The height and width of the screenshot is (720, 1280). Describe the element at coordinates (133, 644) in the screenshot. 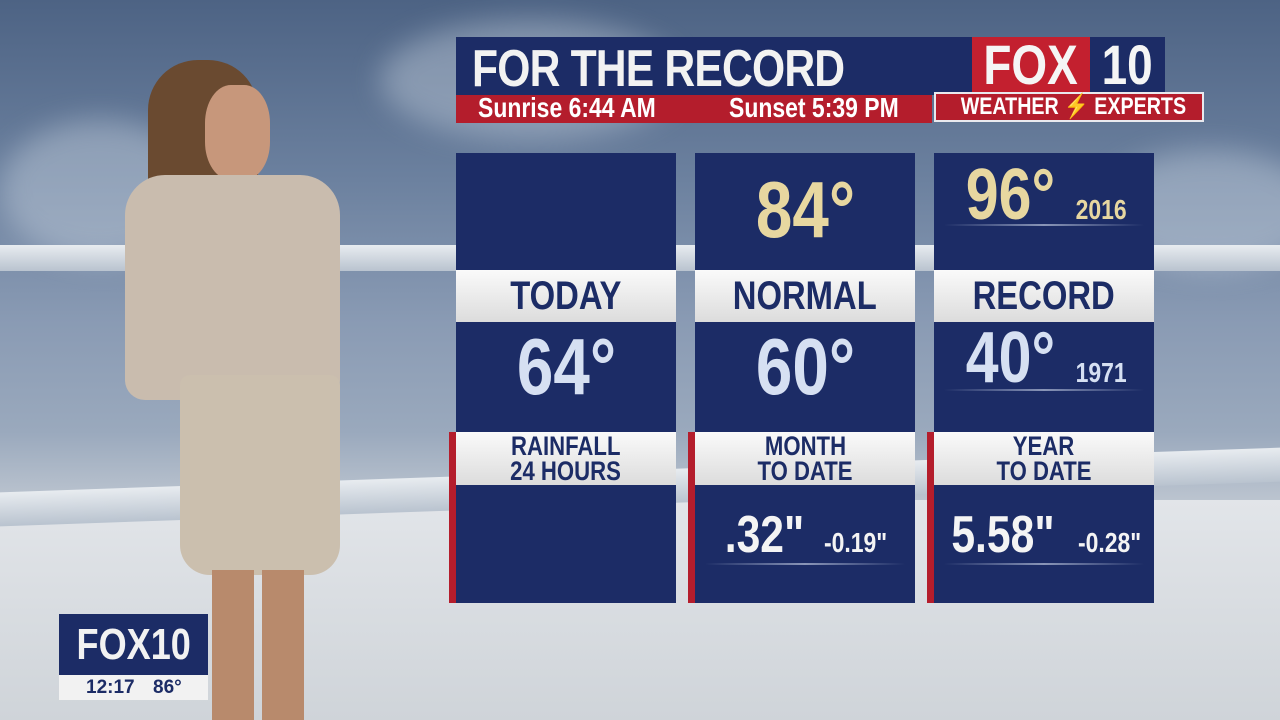

I see `bug-logo: FOX10` at that location.